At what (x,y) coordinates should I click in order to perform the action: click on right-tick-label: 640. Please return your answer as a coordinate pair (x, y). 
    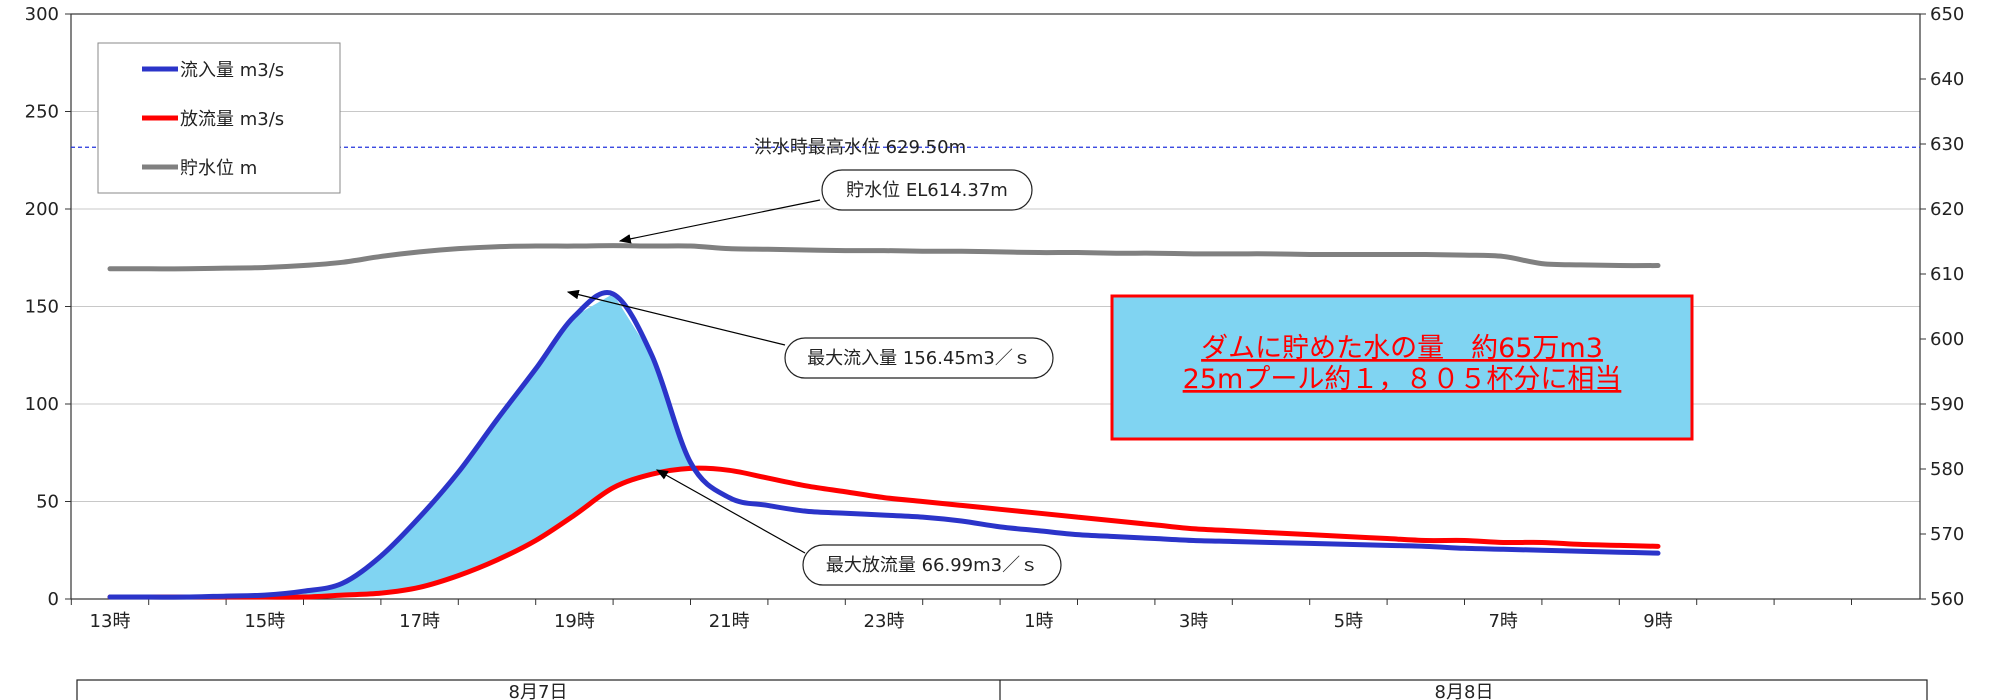
    Looking at the image, I should click on (1947, 79).